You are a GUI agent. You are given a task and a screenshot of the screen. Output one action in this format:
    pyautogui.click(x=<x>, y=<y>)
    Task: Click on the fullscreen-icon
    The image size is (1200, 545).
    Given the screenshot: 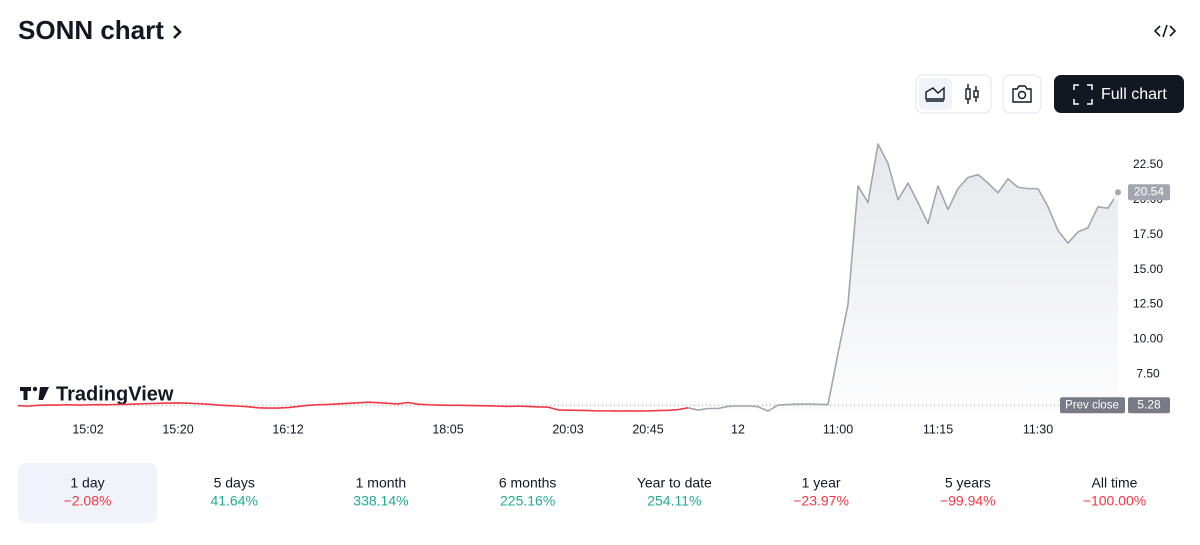 What is the action you would take?
    pyautogui.click(x=1083, y=94)
    